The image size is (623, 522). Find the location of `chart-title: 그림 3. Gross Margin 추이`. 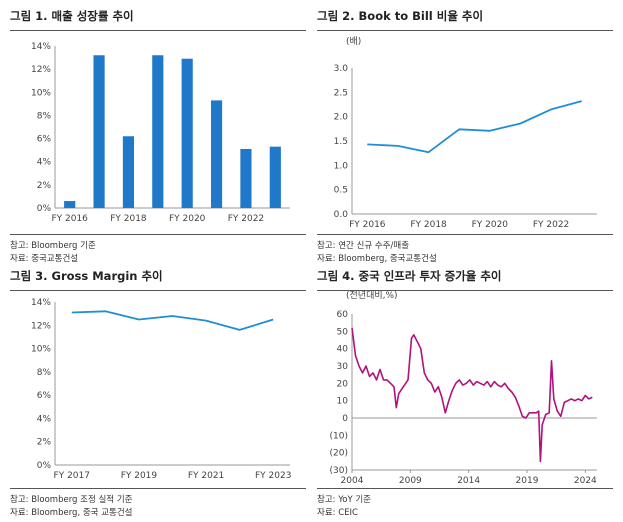

chart-title: 그림 3. Gross Margin 추이 is located at coordinates (86, 276).